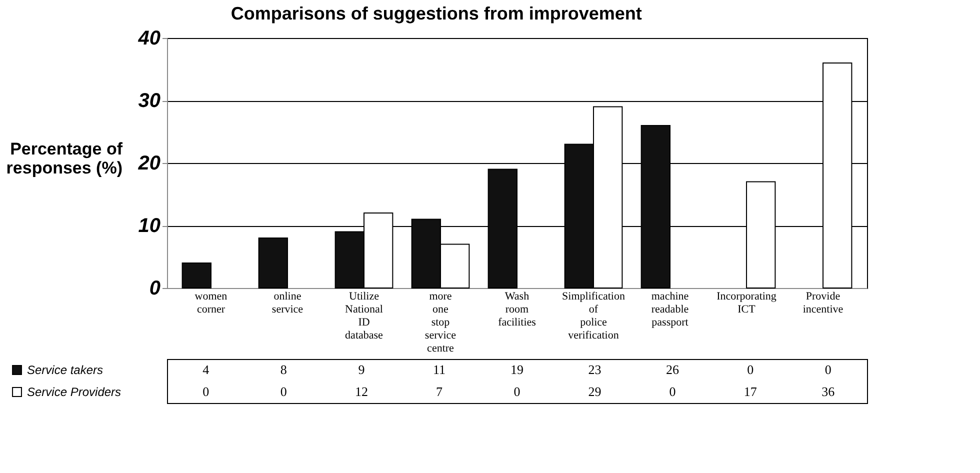 The width and height of the screenshot is (980, 473). What do you see at coordinates (436, 14) in the screenshot?
I see `chart-title: Comparisons of suggestions from improvement` at bounding box center [436, 14].